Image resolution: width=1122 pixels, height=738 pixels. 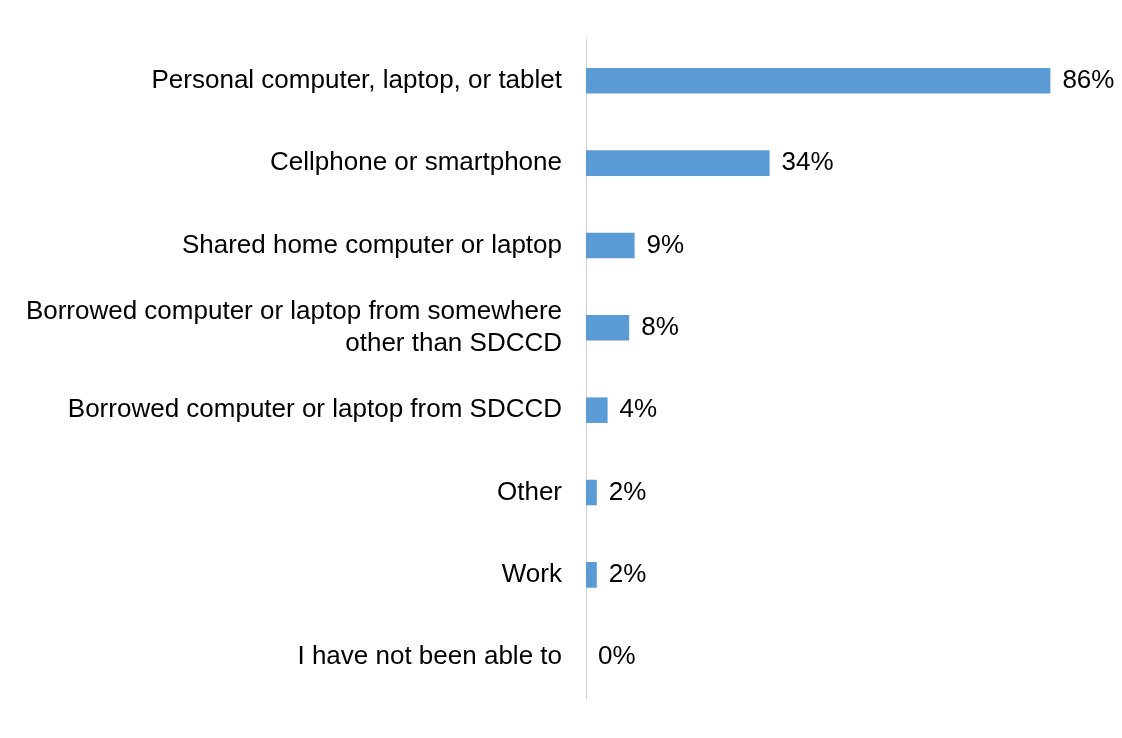 I want to click on y-tick-label: Personal computer, laptop, or tablet, so click(x=357, y=78).